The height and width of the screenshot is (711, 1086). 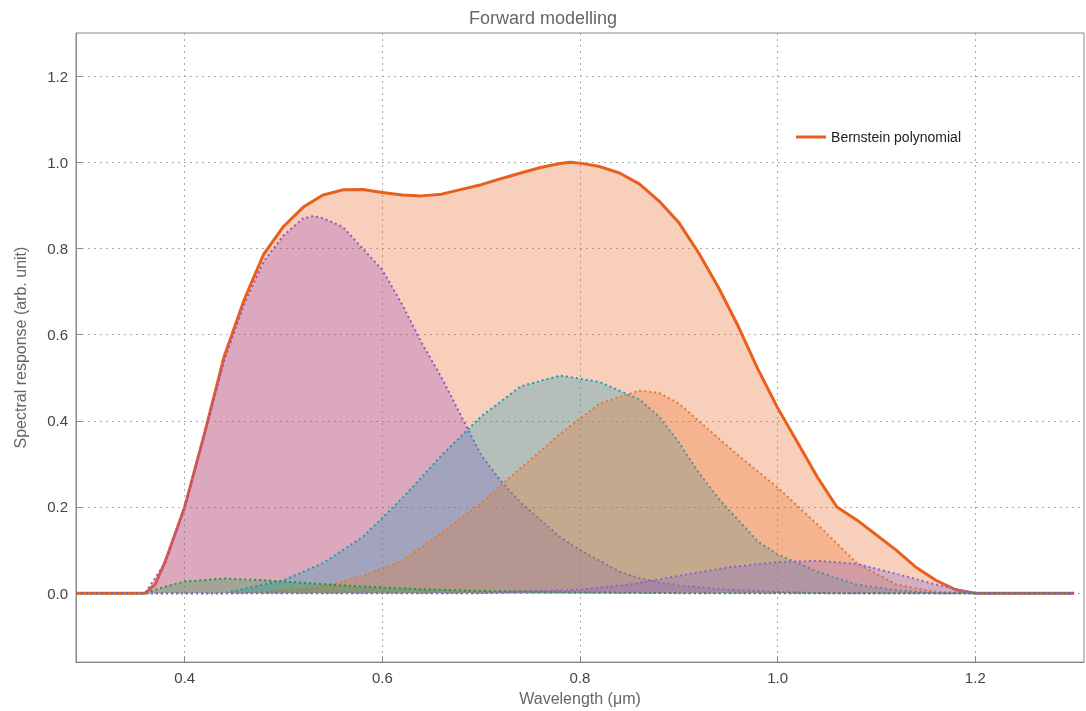 What do you see at coordinates (57, 335) in the screenshot?
I see `y-tick-label: 0.6` at bounding box center [57, 335].